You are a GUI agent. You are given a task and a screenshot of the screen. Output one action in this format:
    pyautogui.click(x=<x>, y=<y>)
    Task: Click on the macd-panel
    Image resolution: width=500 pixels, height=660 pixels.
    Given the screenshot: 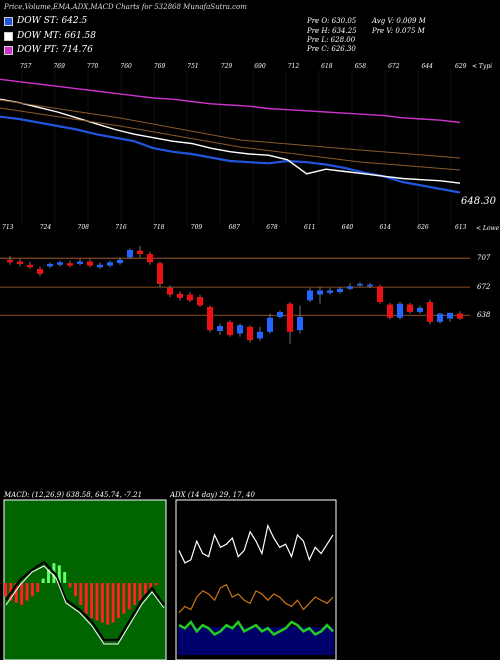 What is the action you would take?
    pyautogui.click(x=85, y=579)
    